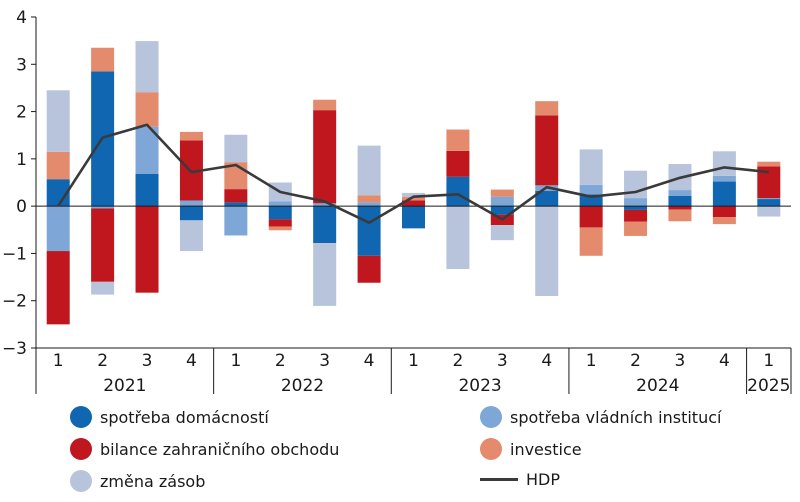 The width and height of the screenshot is (800, 502). I want to click on year-label: 2022, so click(302, 386).